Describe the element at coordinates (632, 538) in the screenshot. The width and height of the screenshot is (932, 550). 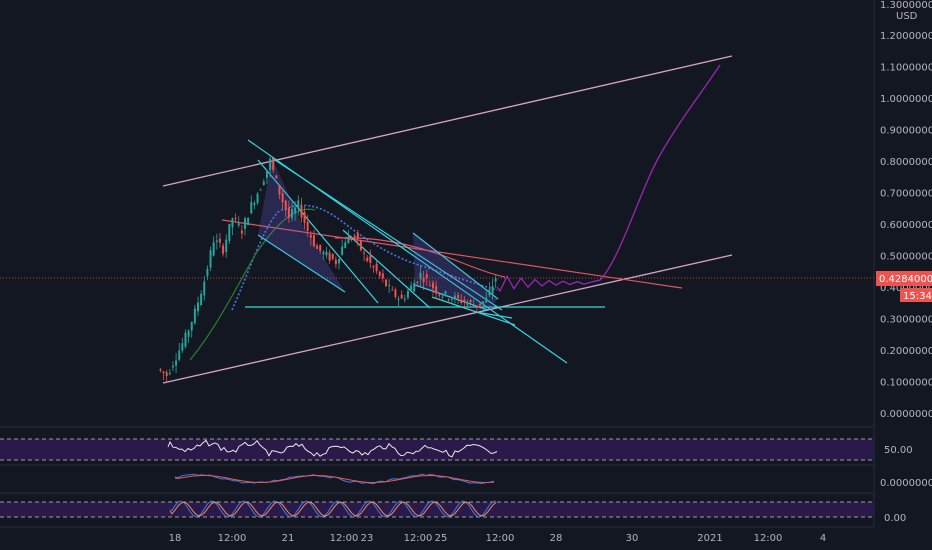
I see `time-tick-label: 30` at that location.